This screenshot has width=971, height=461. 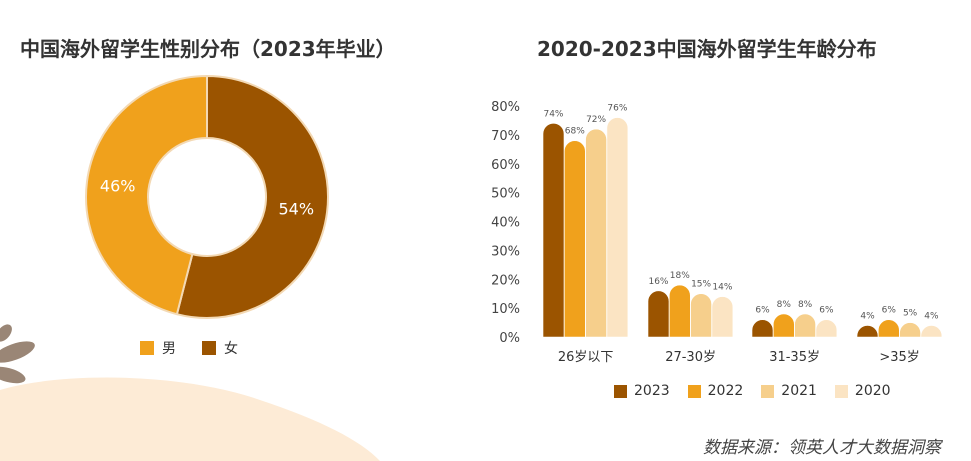 I want to click on legend-item-2021: 2021, so click(x=789, y=391).